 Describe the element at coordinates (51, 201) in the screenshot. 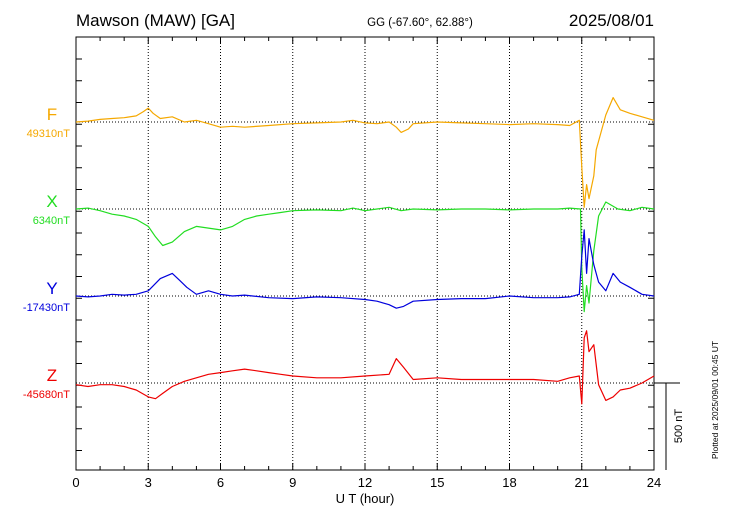

I see `series-x-name: X` at that location.